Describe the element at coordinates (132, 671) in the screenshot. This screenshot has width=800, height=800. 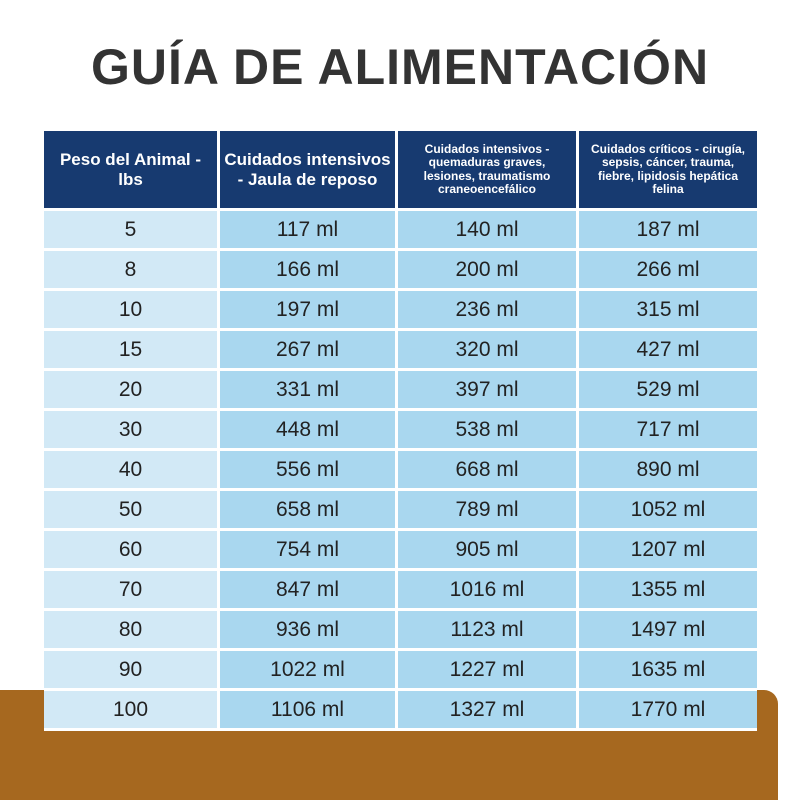
I see `table-cell: 90` at that location.